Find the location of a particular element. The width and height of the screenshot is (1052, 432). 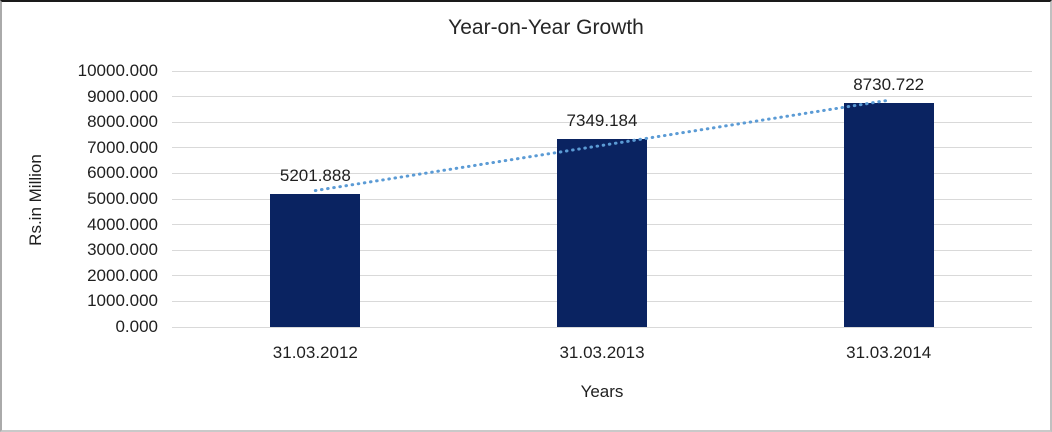

y-tick-label: 4000.000 is located at coordinates (122, 224).